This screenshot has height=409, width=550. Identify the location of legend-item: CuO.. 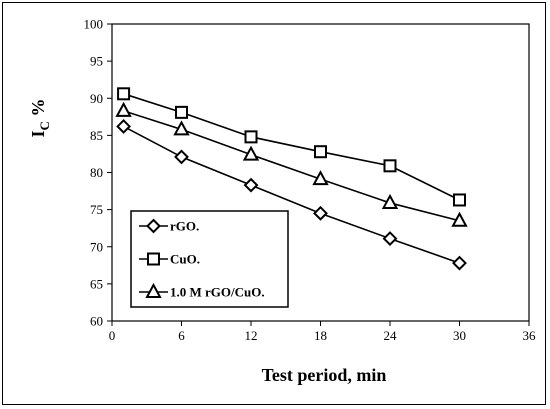
(169, 259).